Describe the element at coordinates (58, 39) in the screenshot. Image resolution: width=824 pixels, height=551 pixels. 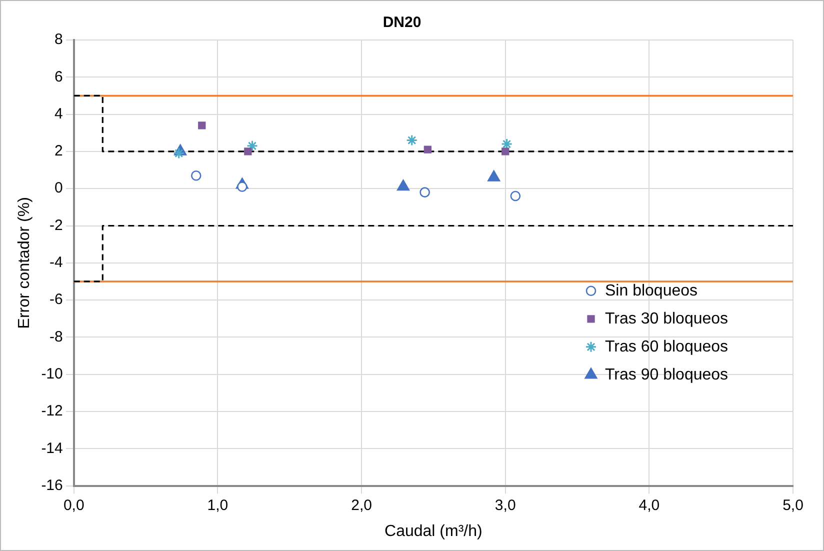
I see `y-tick-label: 8` at that location.